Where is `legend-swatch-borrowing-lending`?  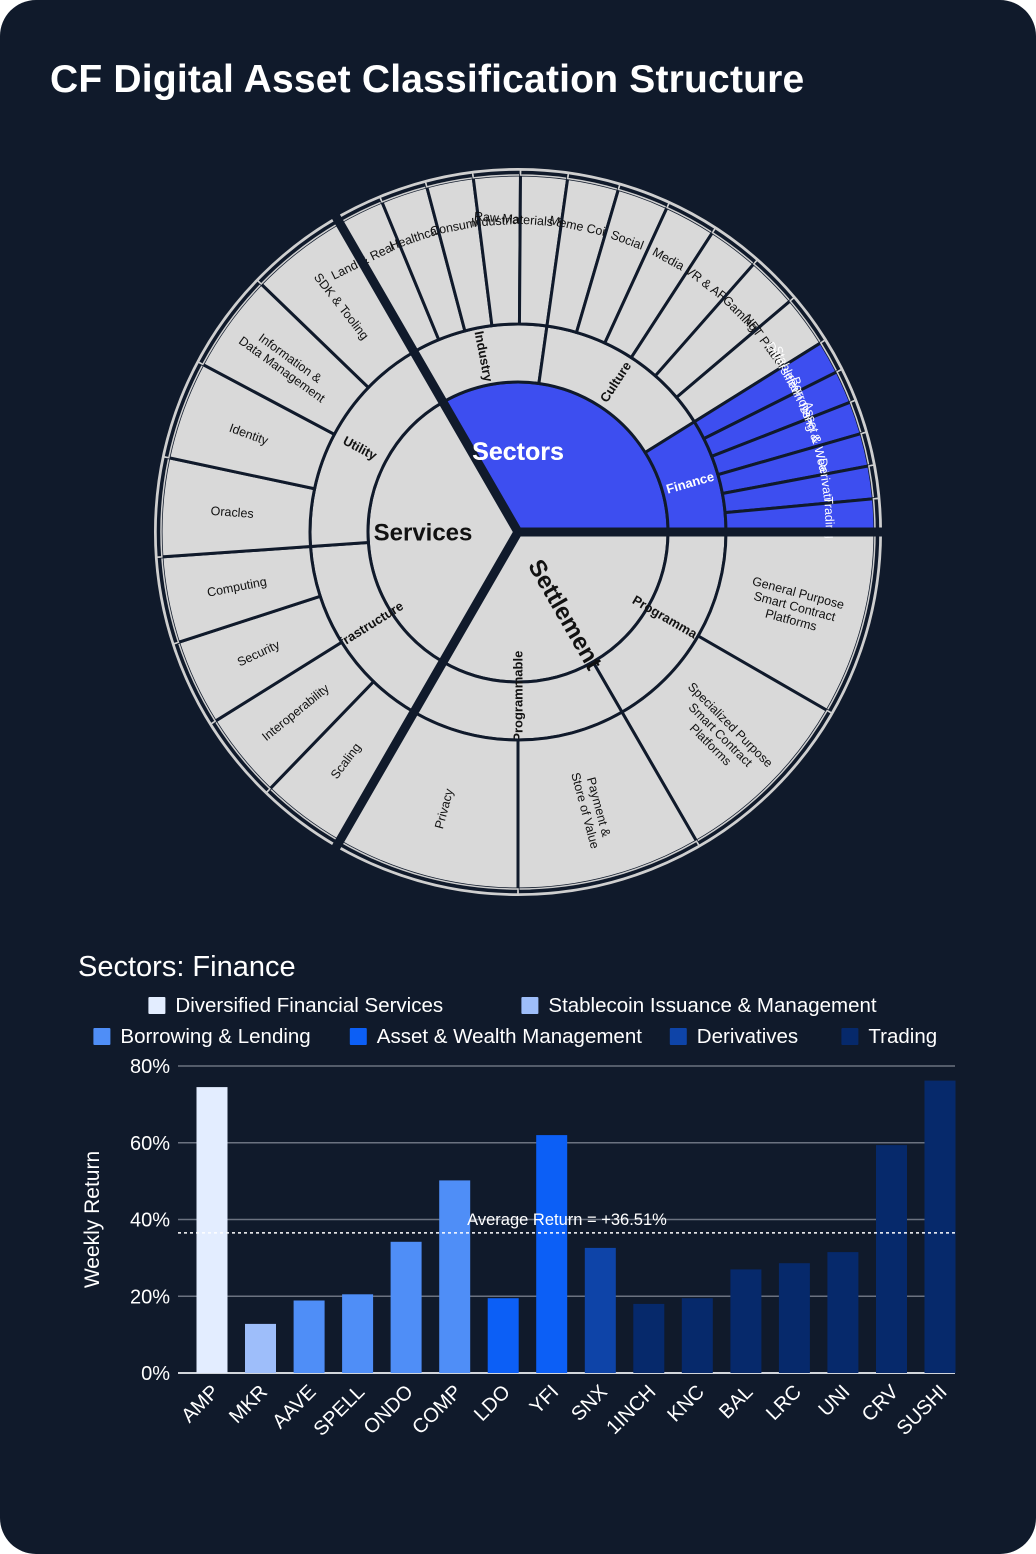 legend-swatch-borrowing-lending is located at coordinates (102, 1036).